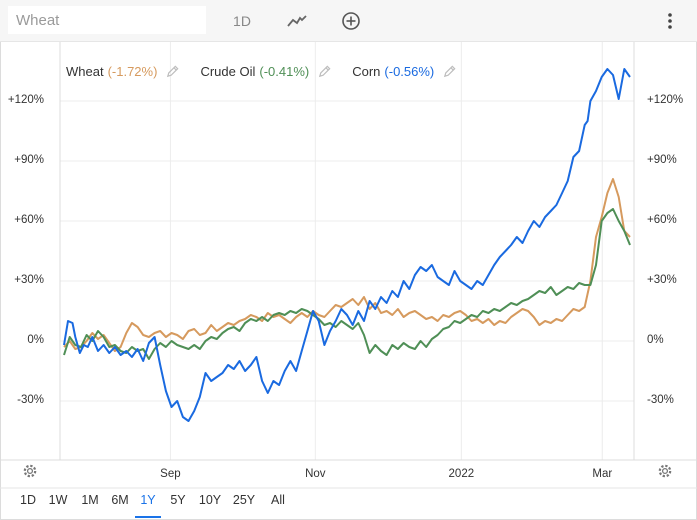 This screenshot has width=697, height=520. I want to click on y-tick-label-right: +120%, so click(665, 100).